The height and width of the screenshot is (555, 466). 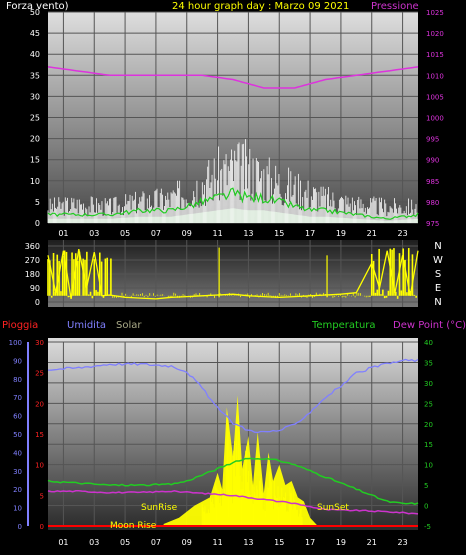 I want to click on wind-tick-15: 15, so click(x=35, y=160).